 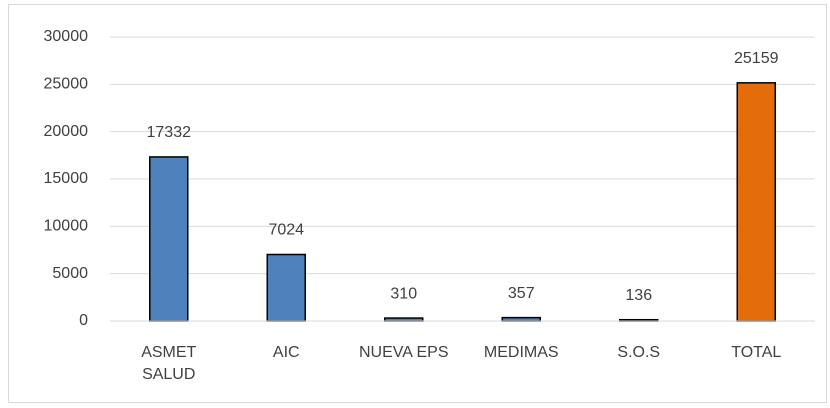 I want to click on x-tick-label: ASMET SALUD, so click(x=169, y=363).